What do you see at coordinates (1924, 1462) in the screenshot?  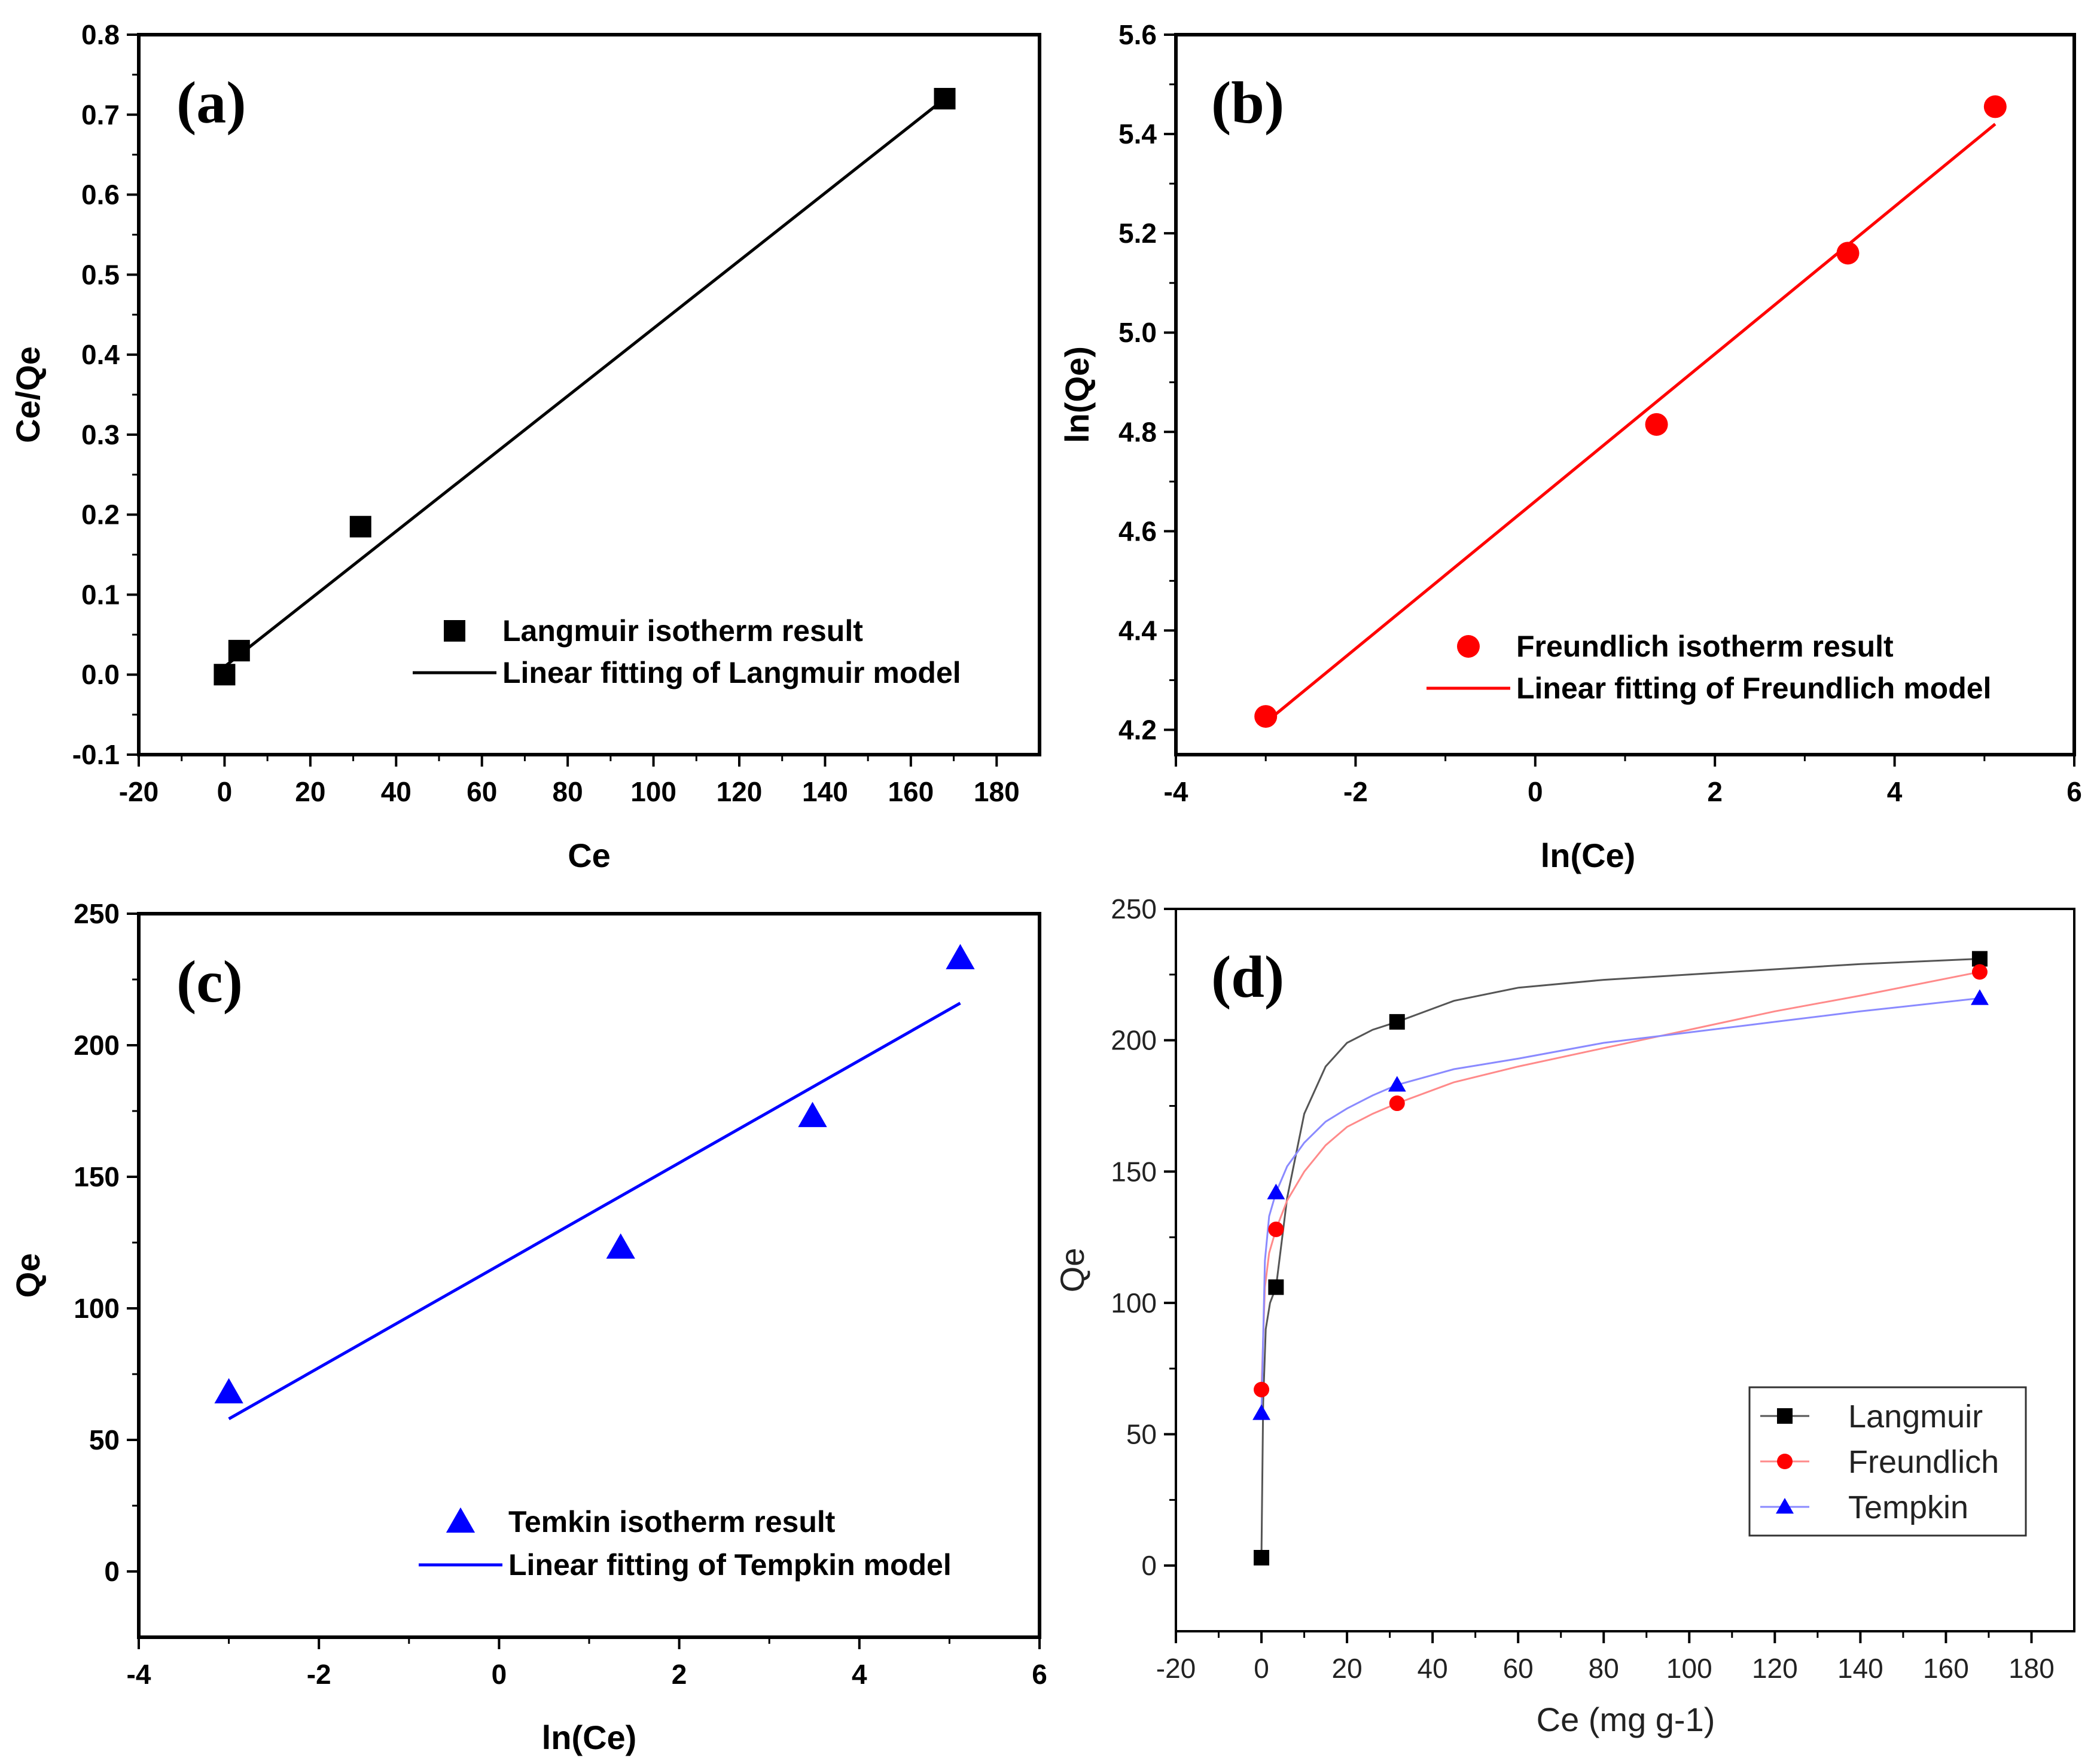 I see `legend-label-freundlich: Freundlich` at bounding box center [1924, 1462].